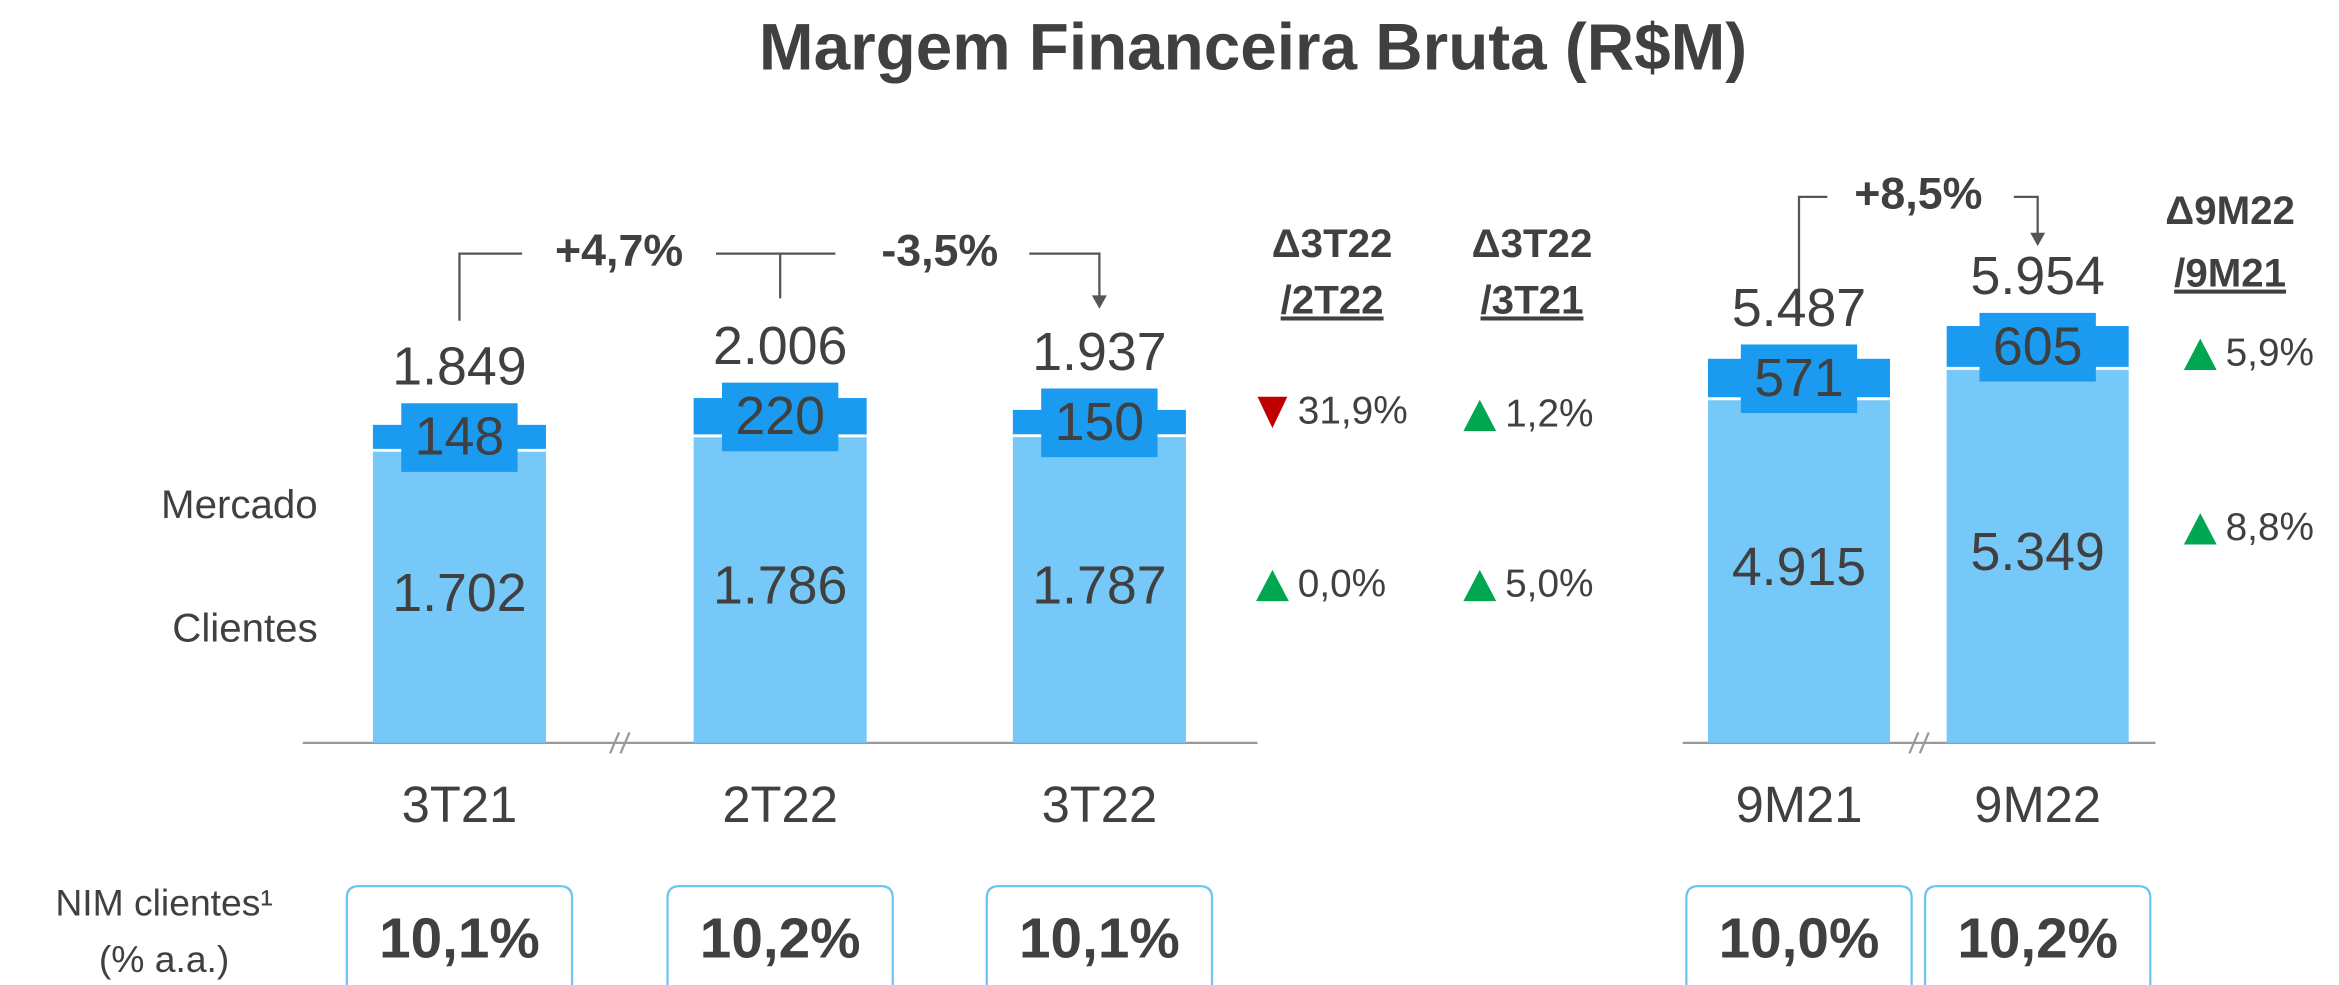  I want to click on mercado-label: 148, so click(460, 437).